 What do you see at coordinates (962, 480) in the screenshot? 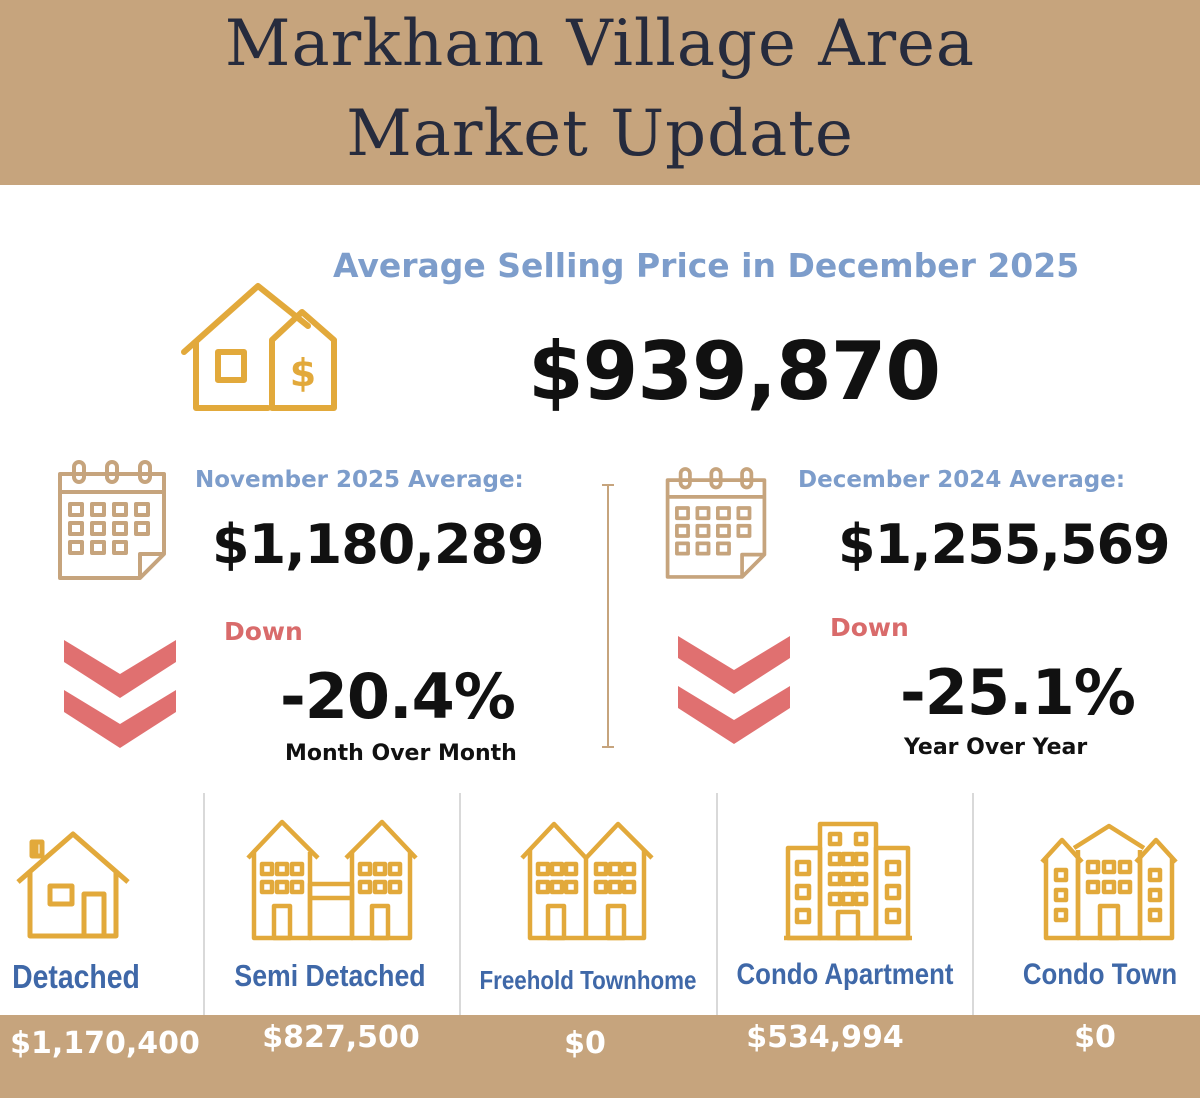
I see `year-compare-label: December 2024 Average:` at bounding box center [962, 480].